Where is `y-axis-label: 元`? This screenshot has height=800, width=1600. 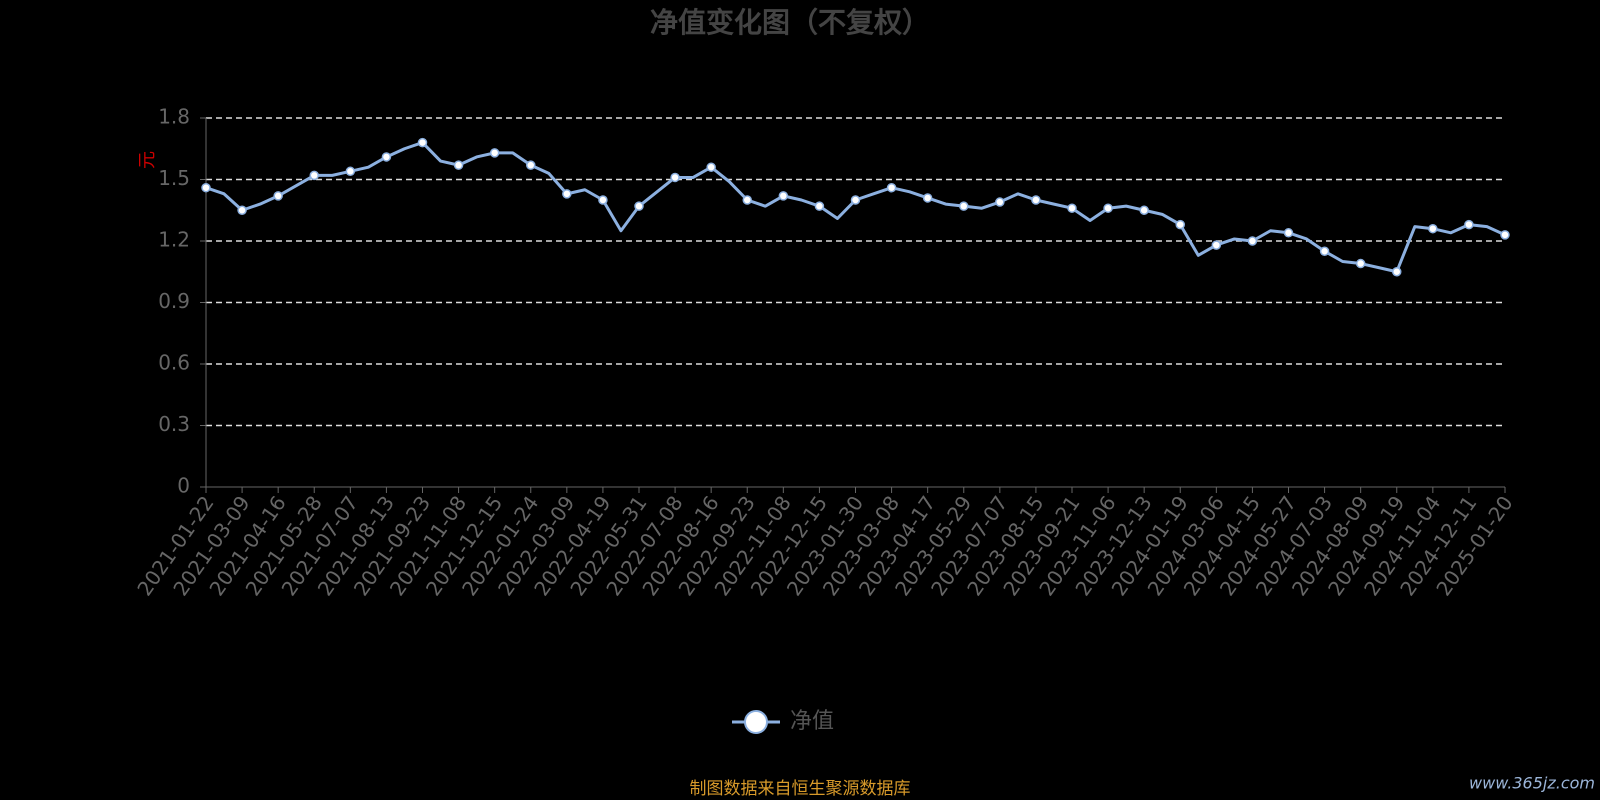 y-axis-label: 元 is located at coordinates (147, 160).